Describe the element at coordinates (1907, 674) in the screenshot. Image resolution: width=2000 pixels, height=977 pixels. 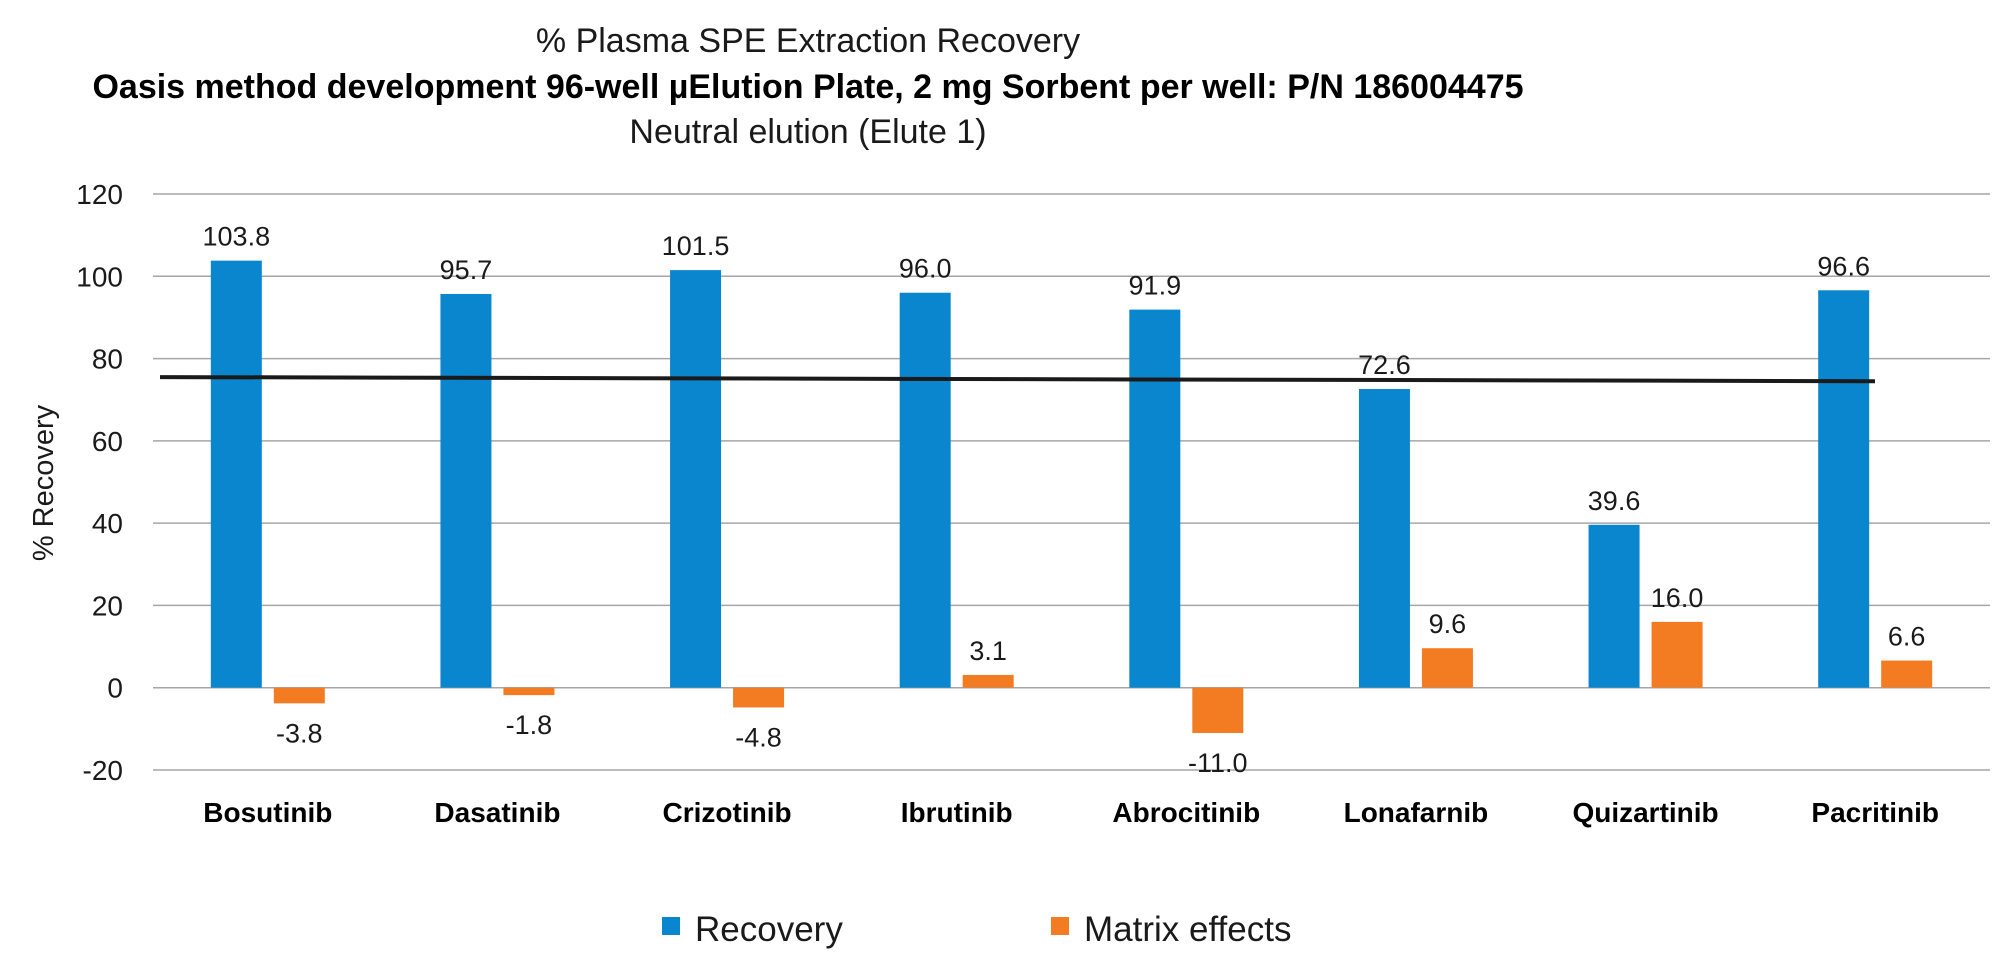
I see `bar-matrix-effects-pacritinib` at that location.